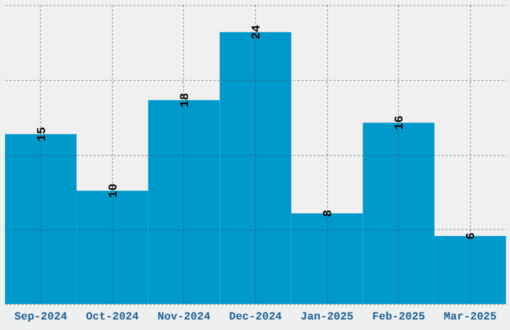 The height and width of the screenshot is (330, 510). Describe the element at coordinates (255, 318) in the screenshot. I see `x-tick-label: Dec-2024` at that location.